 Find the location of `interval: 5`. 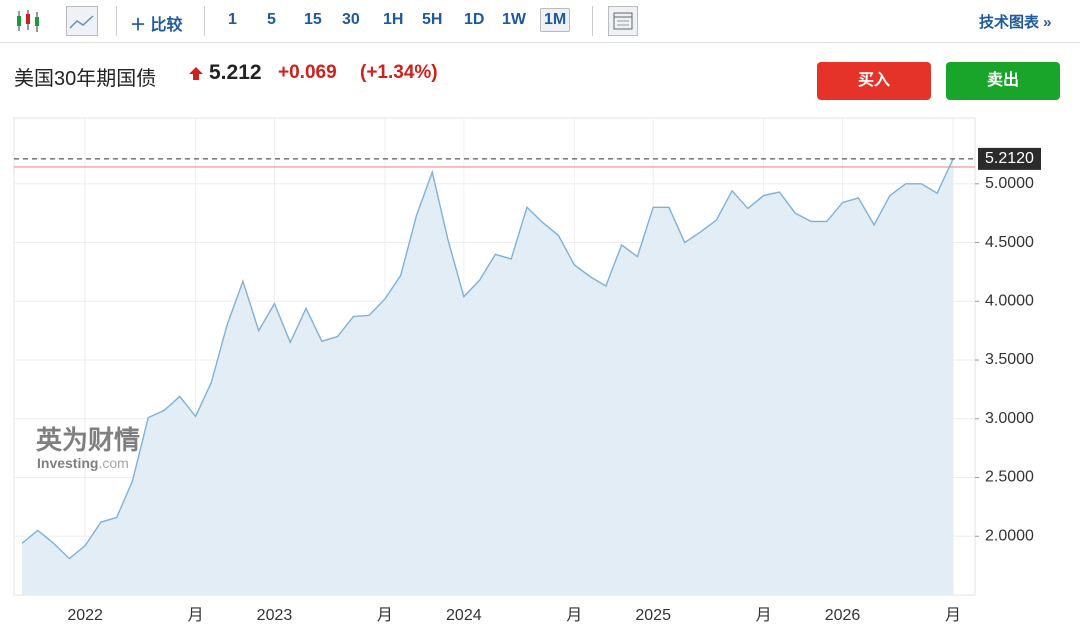

interval: 5 is located at coordinates (271, 19).